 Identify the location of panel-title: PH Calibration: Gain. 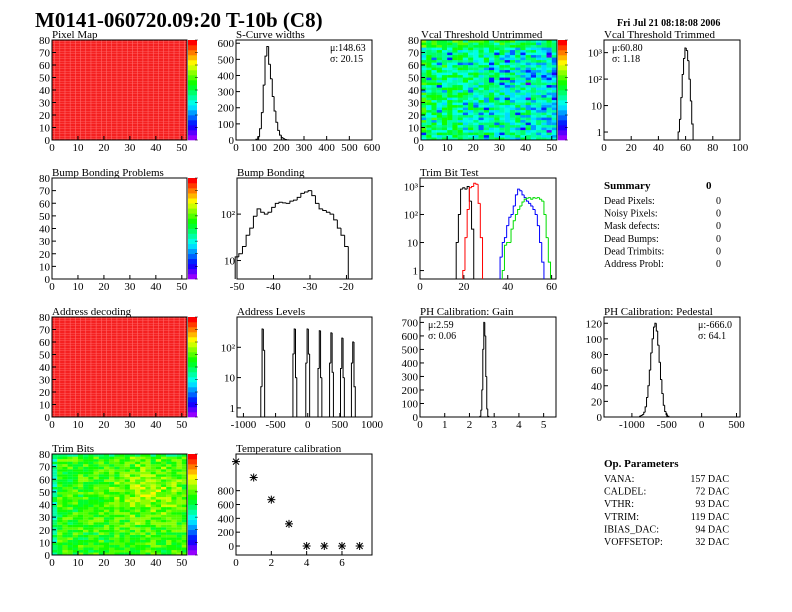
(467, 312).